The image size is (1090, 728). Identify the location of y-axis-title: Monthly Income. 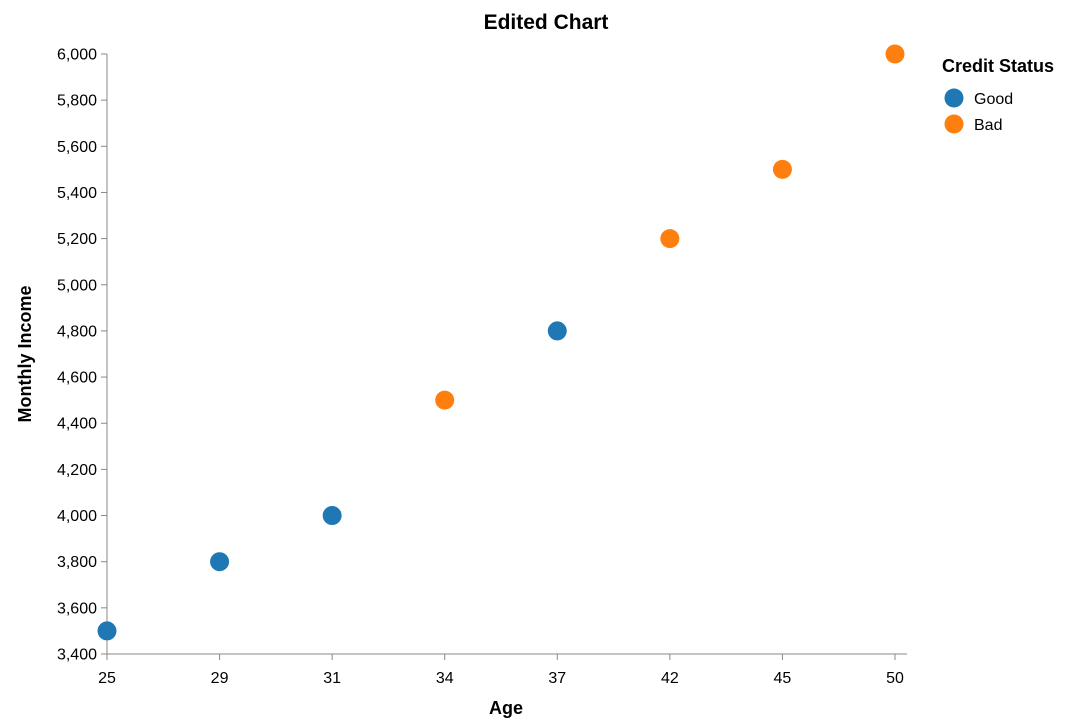
(25, 353).